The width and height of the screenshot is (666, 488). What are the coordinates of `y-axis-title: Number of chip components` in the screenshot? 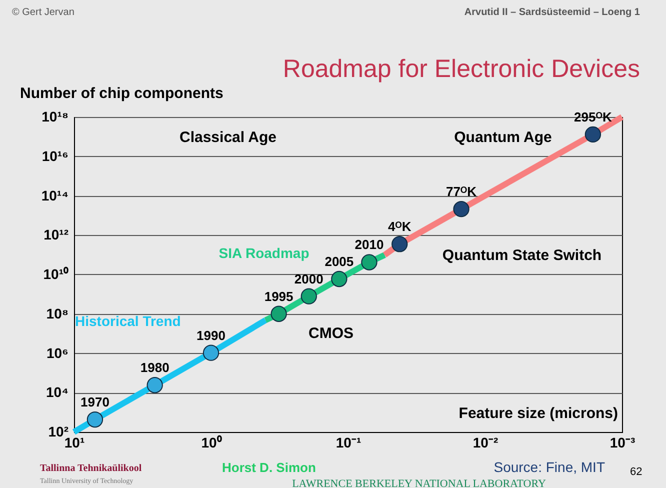 It's located at (122, 93).